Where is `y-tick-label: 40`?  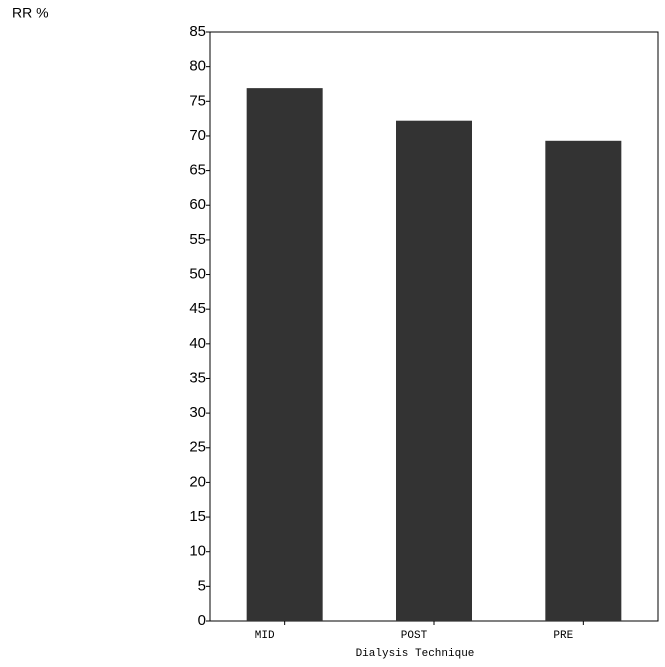 y-tick-label: 40 is located at coordinates (197, 343).